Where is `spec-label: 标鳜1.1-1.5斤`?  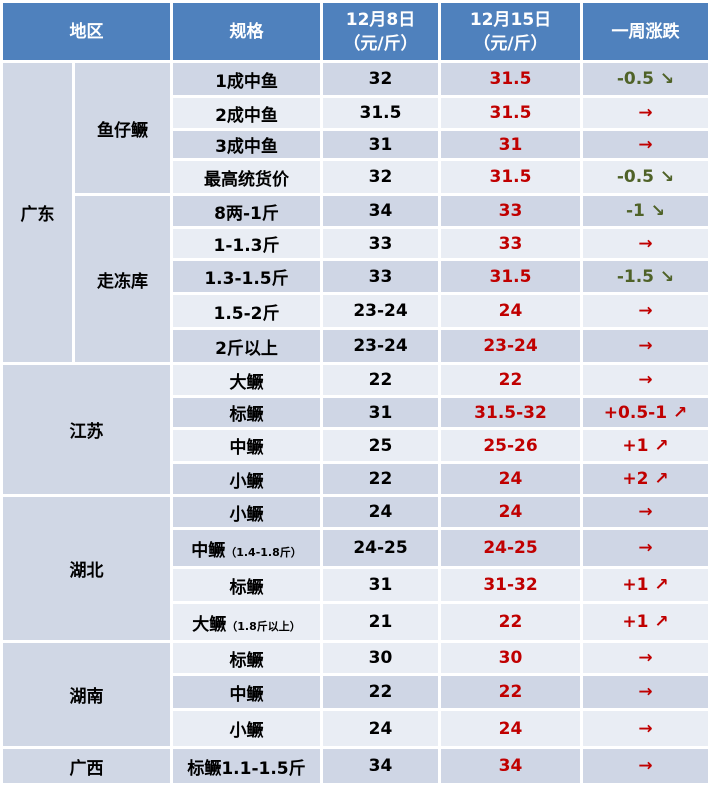
spec-label: 标鳜1.1-1.5斤 is located at coordinates (246, 769).